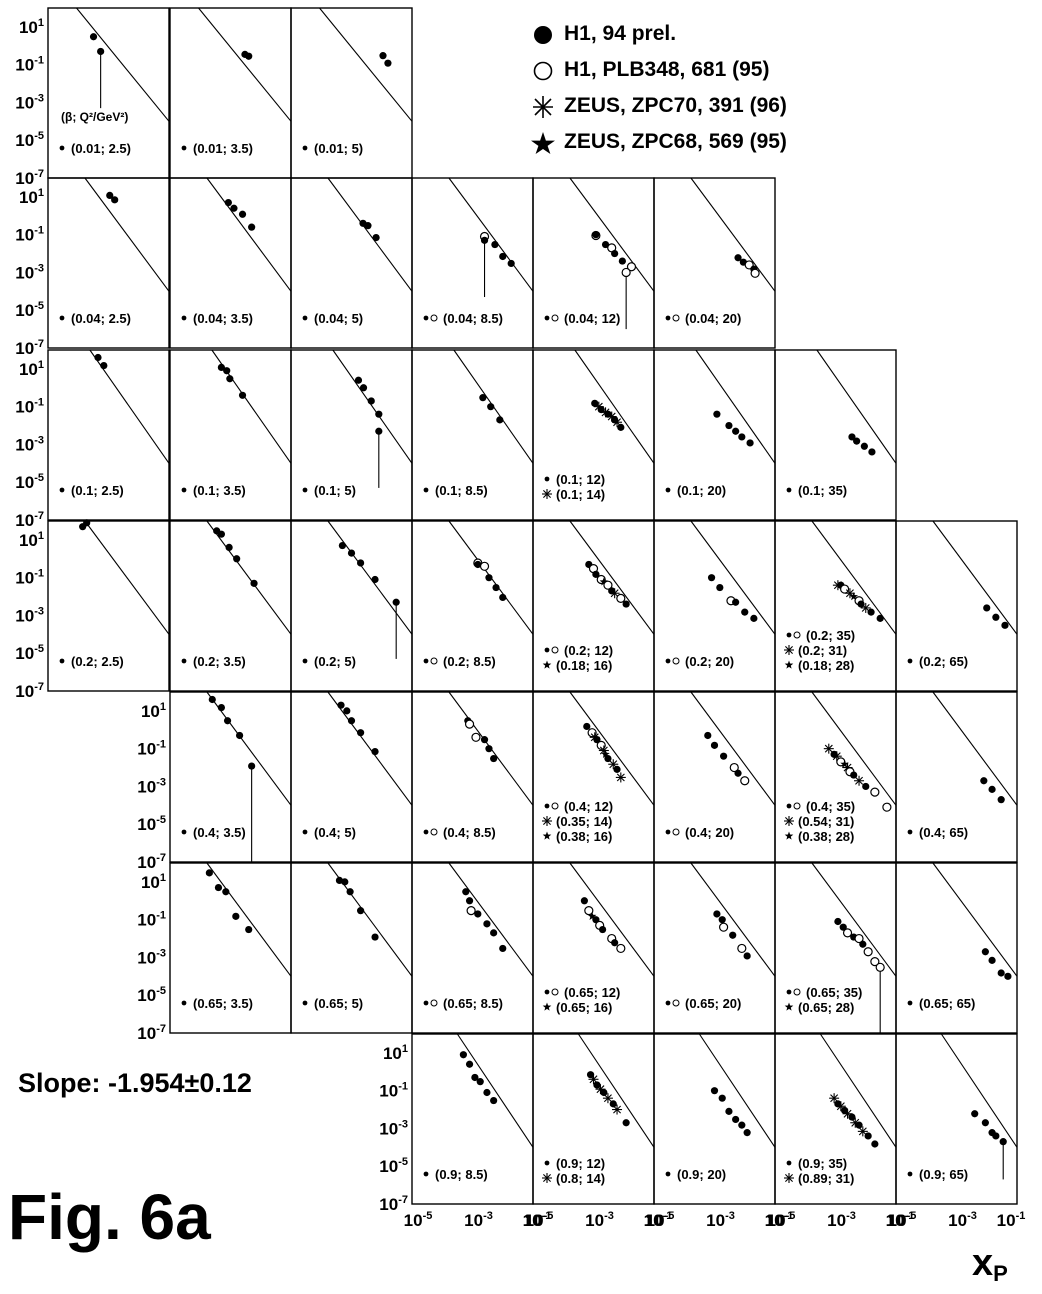 The height and width of the screenshot is (1294, 1042). Describe the element at coordinates (709, 832) in the screenshot. I see `panel-label: (0.4; 20)` at that location.